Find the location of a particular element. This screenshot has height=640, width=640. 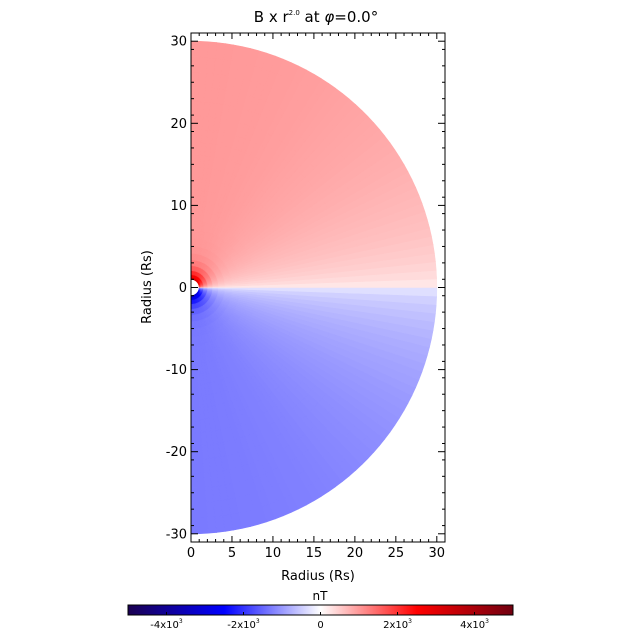

title-middle: x r is located at coordinates (276, 17).